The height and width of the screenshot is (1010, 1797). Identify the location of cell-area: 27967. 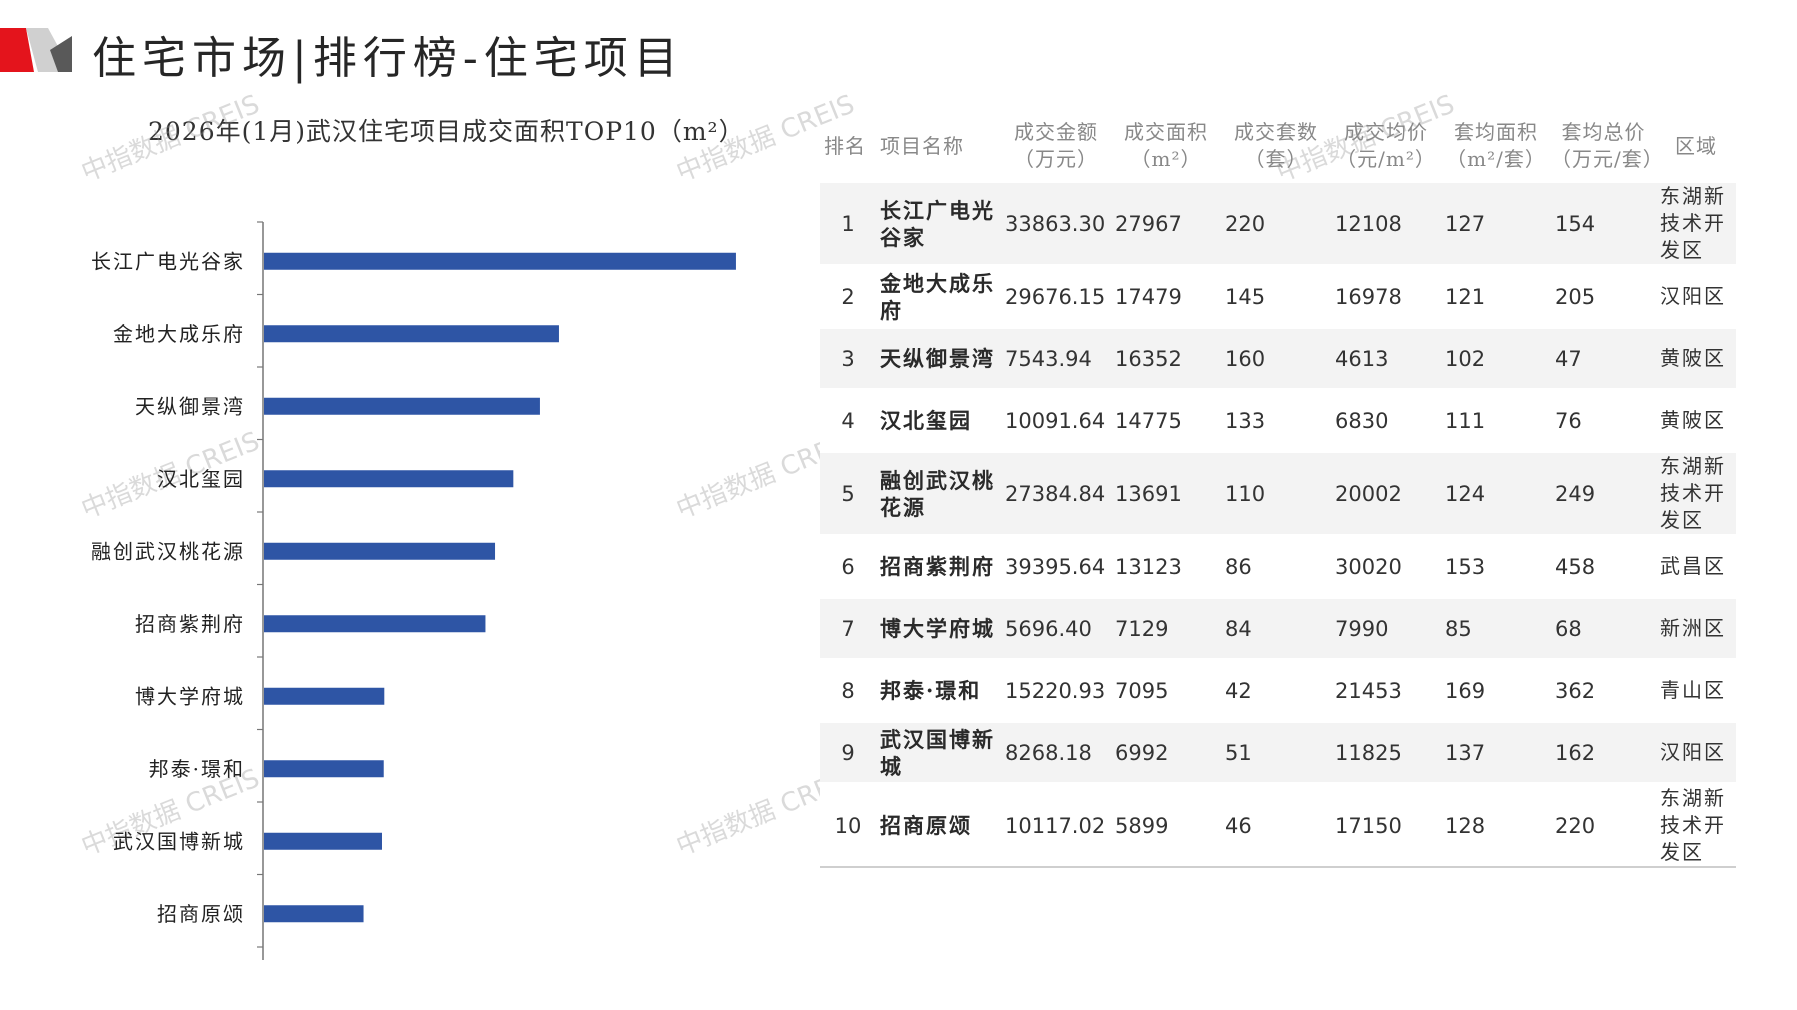
(1166, 223).